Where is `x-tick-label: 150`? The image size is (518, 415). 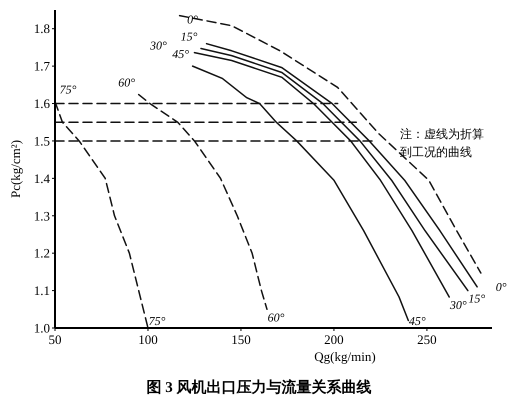 x-tick-label: 150 is located at coordinates (241, 339).